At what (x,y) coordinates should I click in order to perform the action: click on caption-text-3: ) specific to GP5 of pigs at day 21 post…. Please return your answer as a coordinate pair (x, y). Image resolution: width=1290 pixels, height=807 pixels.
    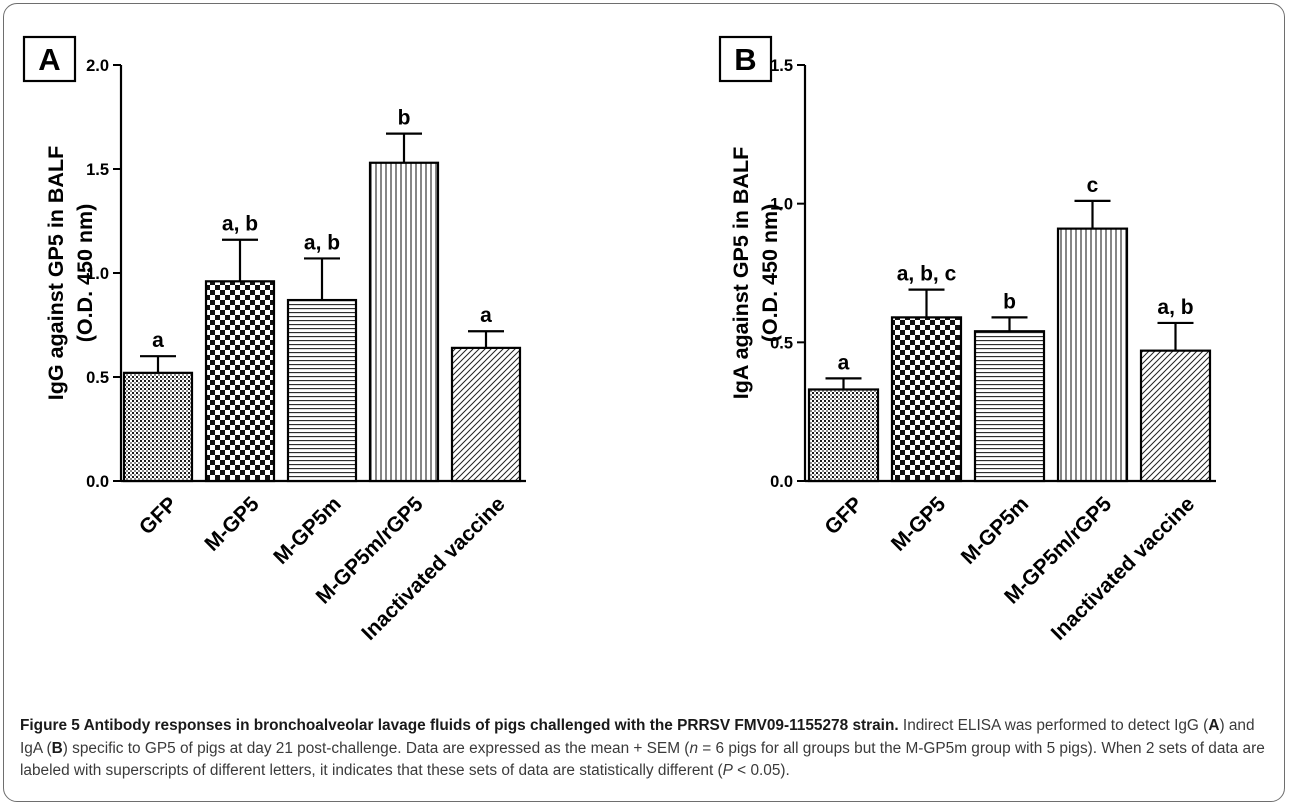
    Looking at the image, I should click on (376, 748).